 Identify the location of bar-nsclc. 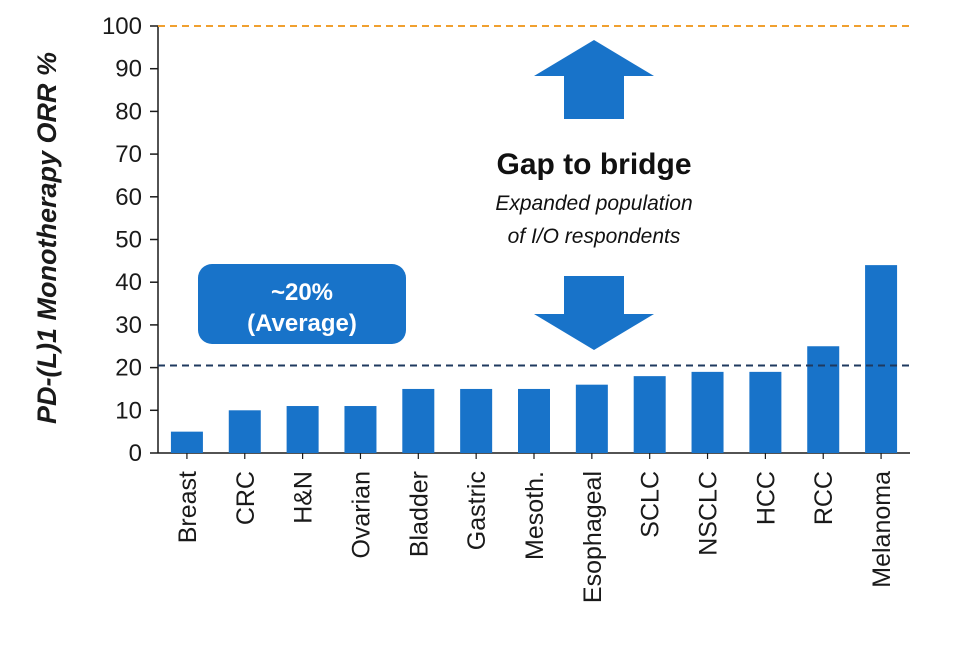
(707, 412).